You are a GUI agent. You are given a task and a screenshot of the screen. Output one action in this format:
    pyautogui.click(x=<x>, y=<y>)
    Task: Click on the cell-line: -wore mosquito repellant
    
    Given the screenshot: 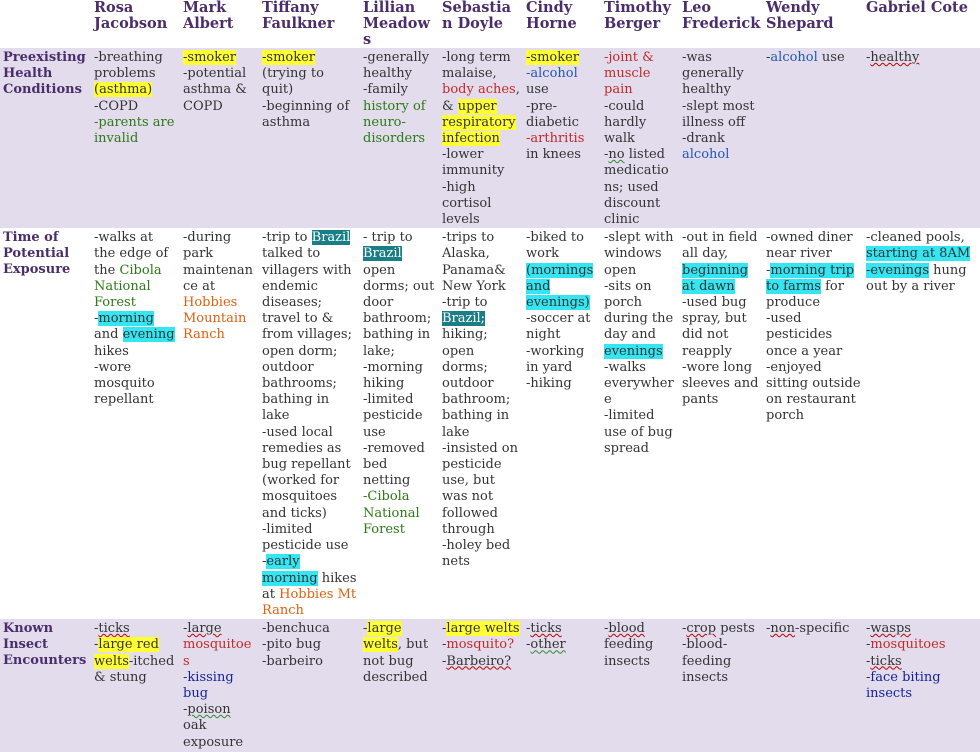 What is the action you would take?
    pyautogui.click(x=136, y=384)
    